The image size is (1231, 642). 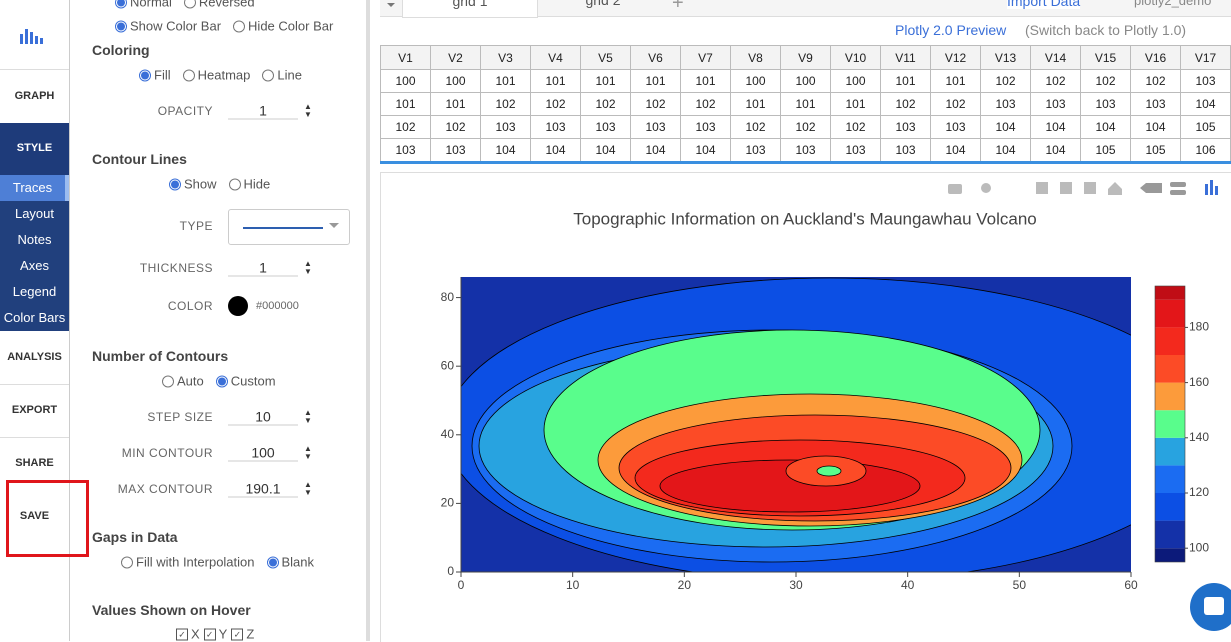 What do you see at coordinates (1170, 341) in the screenshot?
I see `colorbar-band` at bounding box center [1170, 341].